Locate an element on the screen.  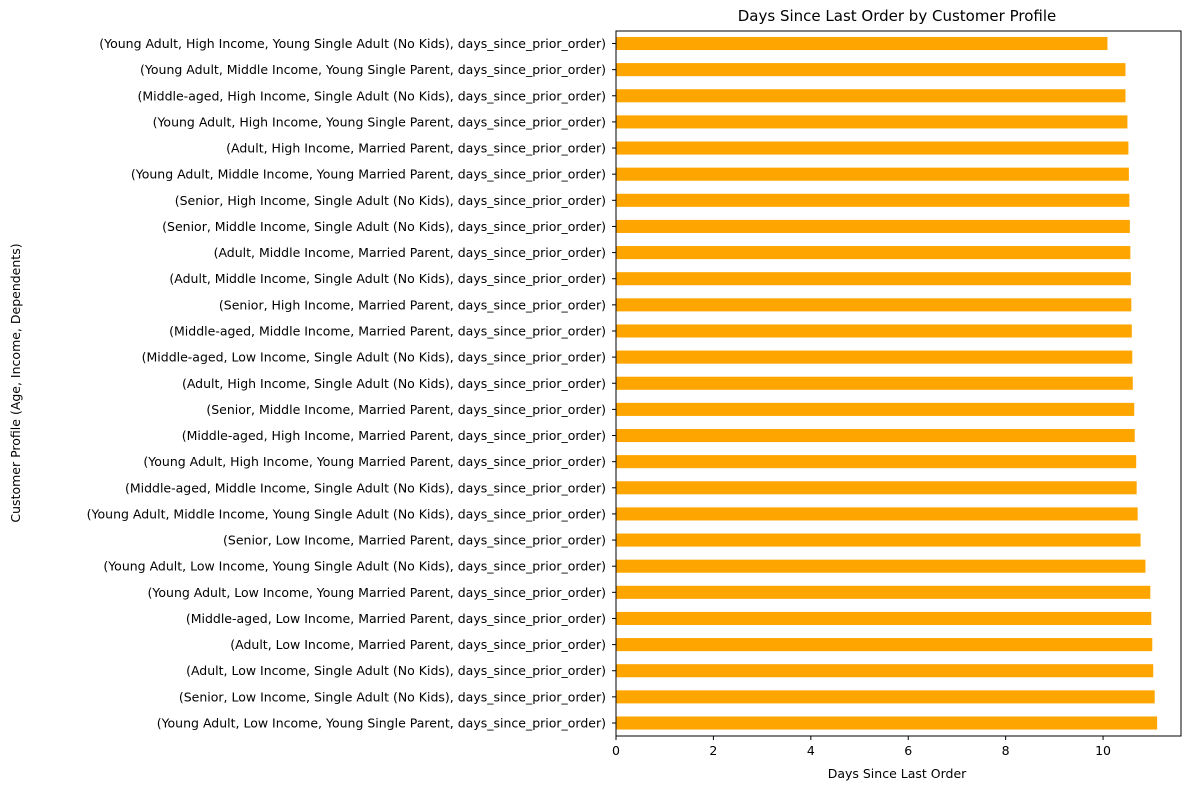
x-tick-label: 4 is located at coordinates (811, 750).